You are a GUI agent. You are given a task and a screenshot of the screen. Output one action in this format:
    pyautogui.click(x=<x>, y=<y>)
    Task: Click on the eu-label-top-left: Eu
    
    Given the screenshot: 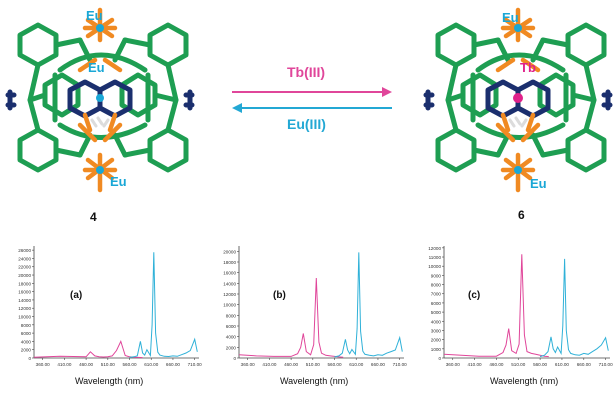 What is the action you would take?
    pyautogui.click(x=94, y=15)
    